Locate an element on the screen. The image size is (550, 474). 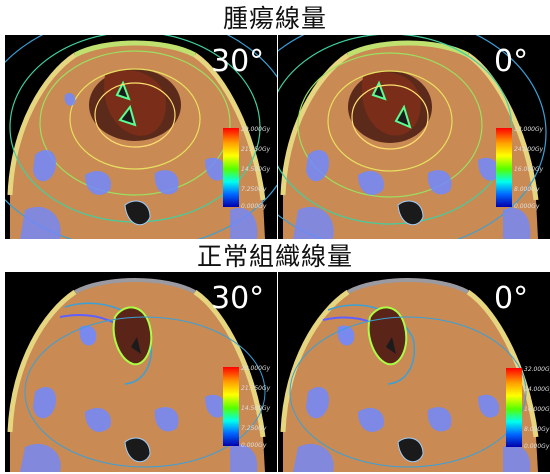
section-title-normal-tissue-dose: 正常組織線量 is located at coordinates (274, 256).